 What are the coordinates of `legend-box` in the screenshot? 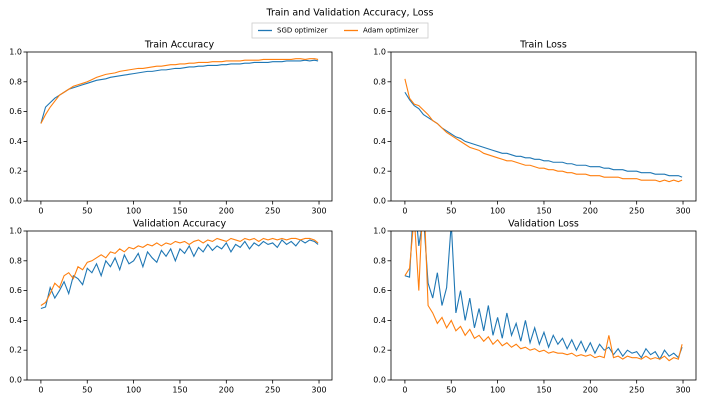 It's located at (340, 30).